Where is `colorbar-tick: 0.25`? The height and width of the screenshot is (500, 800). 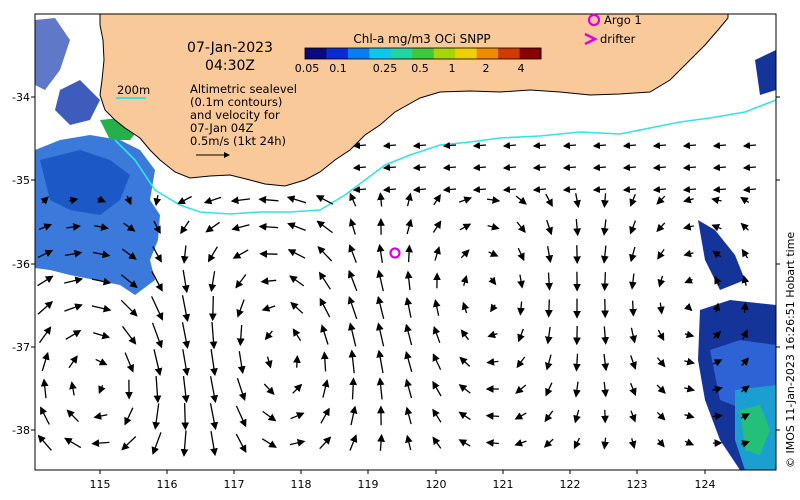 colorbar-tick: 0.25 is located at coordinates (385, 68).